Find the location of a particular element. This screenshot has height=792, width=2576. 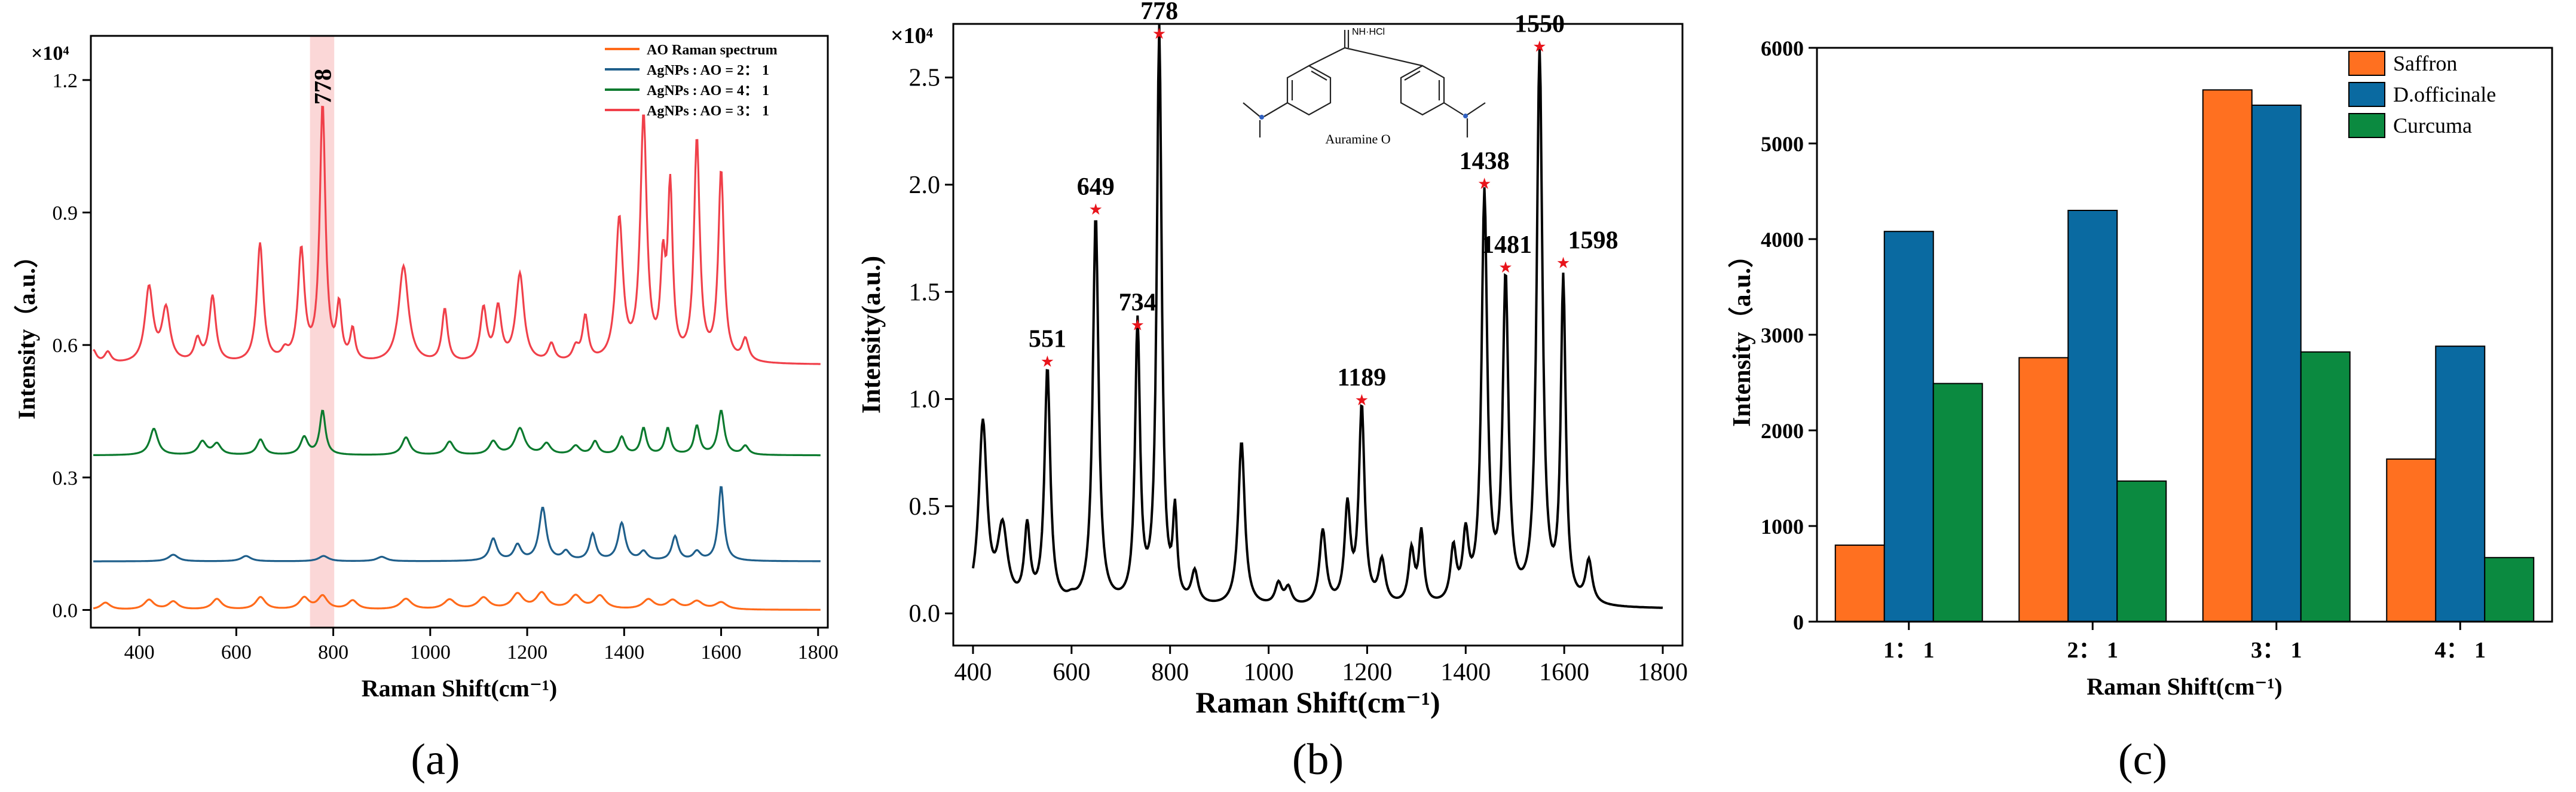

y-tick-label: 0.5 is located at coordinates (925, 507).